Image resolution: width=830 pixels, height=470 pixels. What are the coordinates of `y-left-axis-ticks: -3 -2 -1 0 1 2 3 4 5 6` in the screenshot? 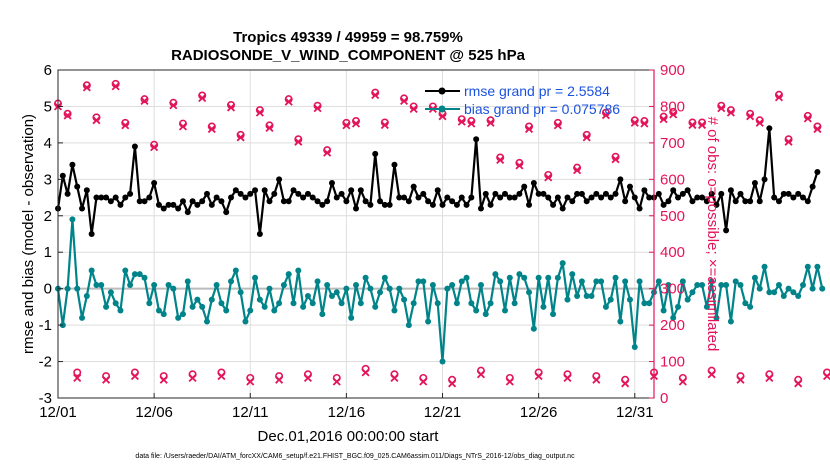 It's located at (51, 234).